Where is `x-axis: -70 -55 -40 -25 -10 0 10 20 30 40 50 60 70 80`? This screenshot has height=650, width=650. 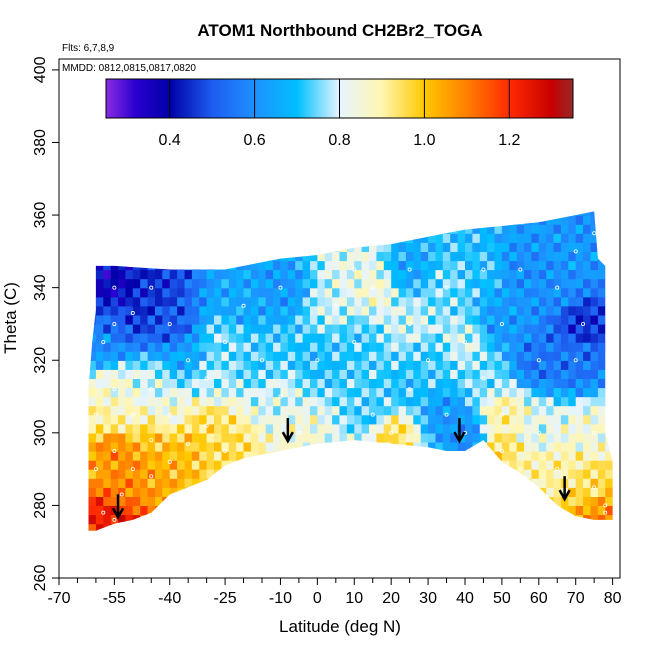 x-axis: -70 -55 -40 -25 -10 0 10 20 30 40 50 60 70 80 is located at coordinates (334, 592).